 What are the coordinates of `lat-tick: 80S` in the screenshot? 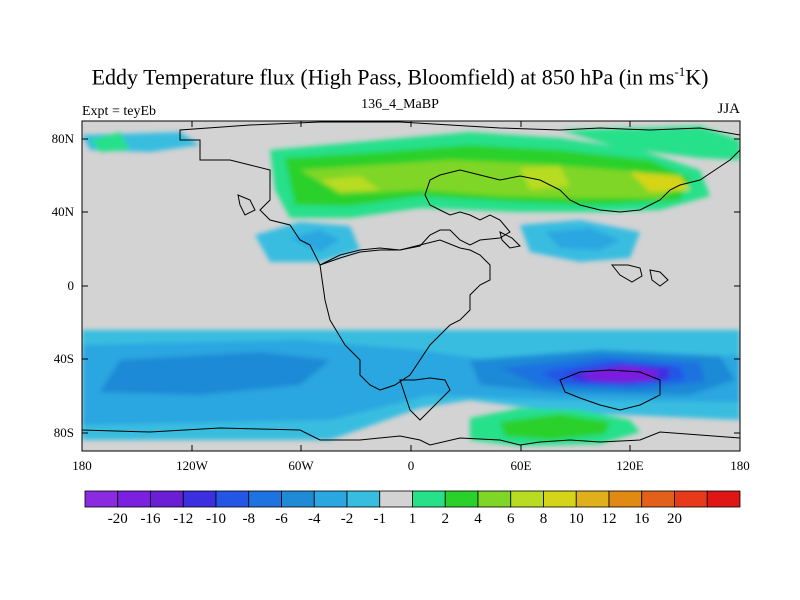 It's located at (64, 432).